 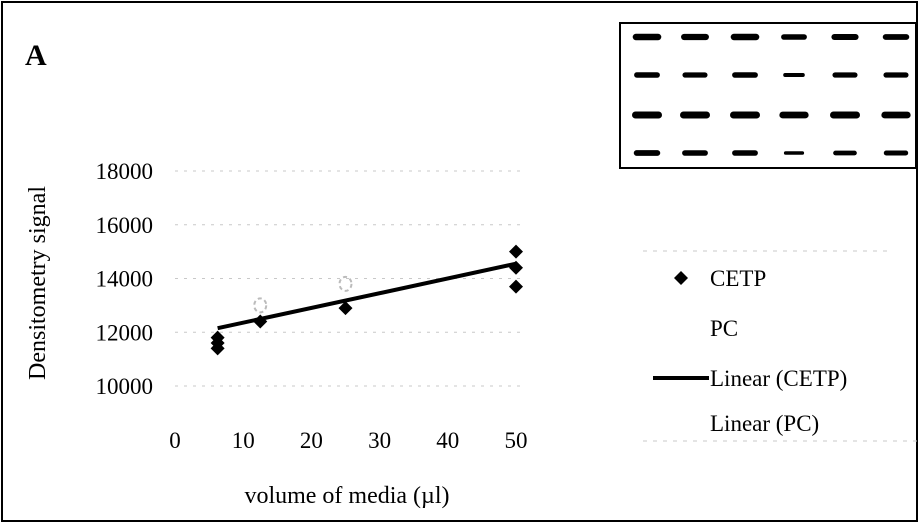 I want to click on legend-label: Linear (PC), so click(x=764, y=423).